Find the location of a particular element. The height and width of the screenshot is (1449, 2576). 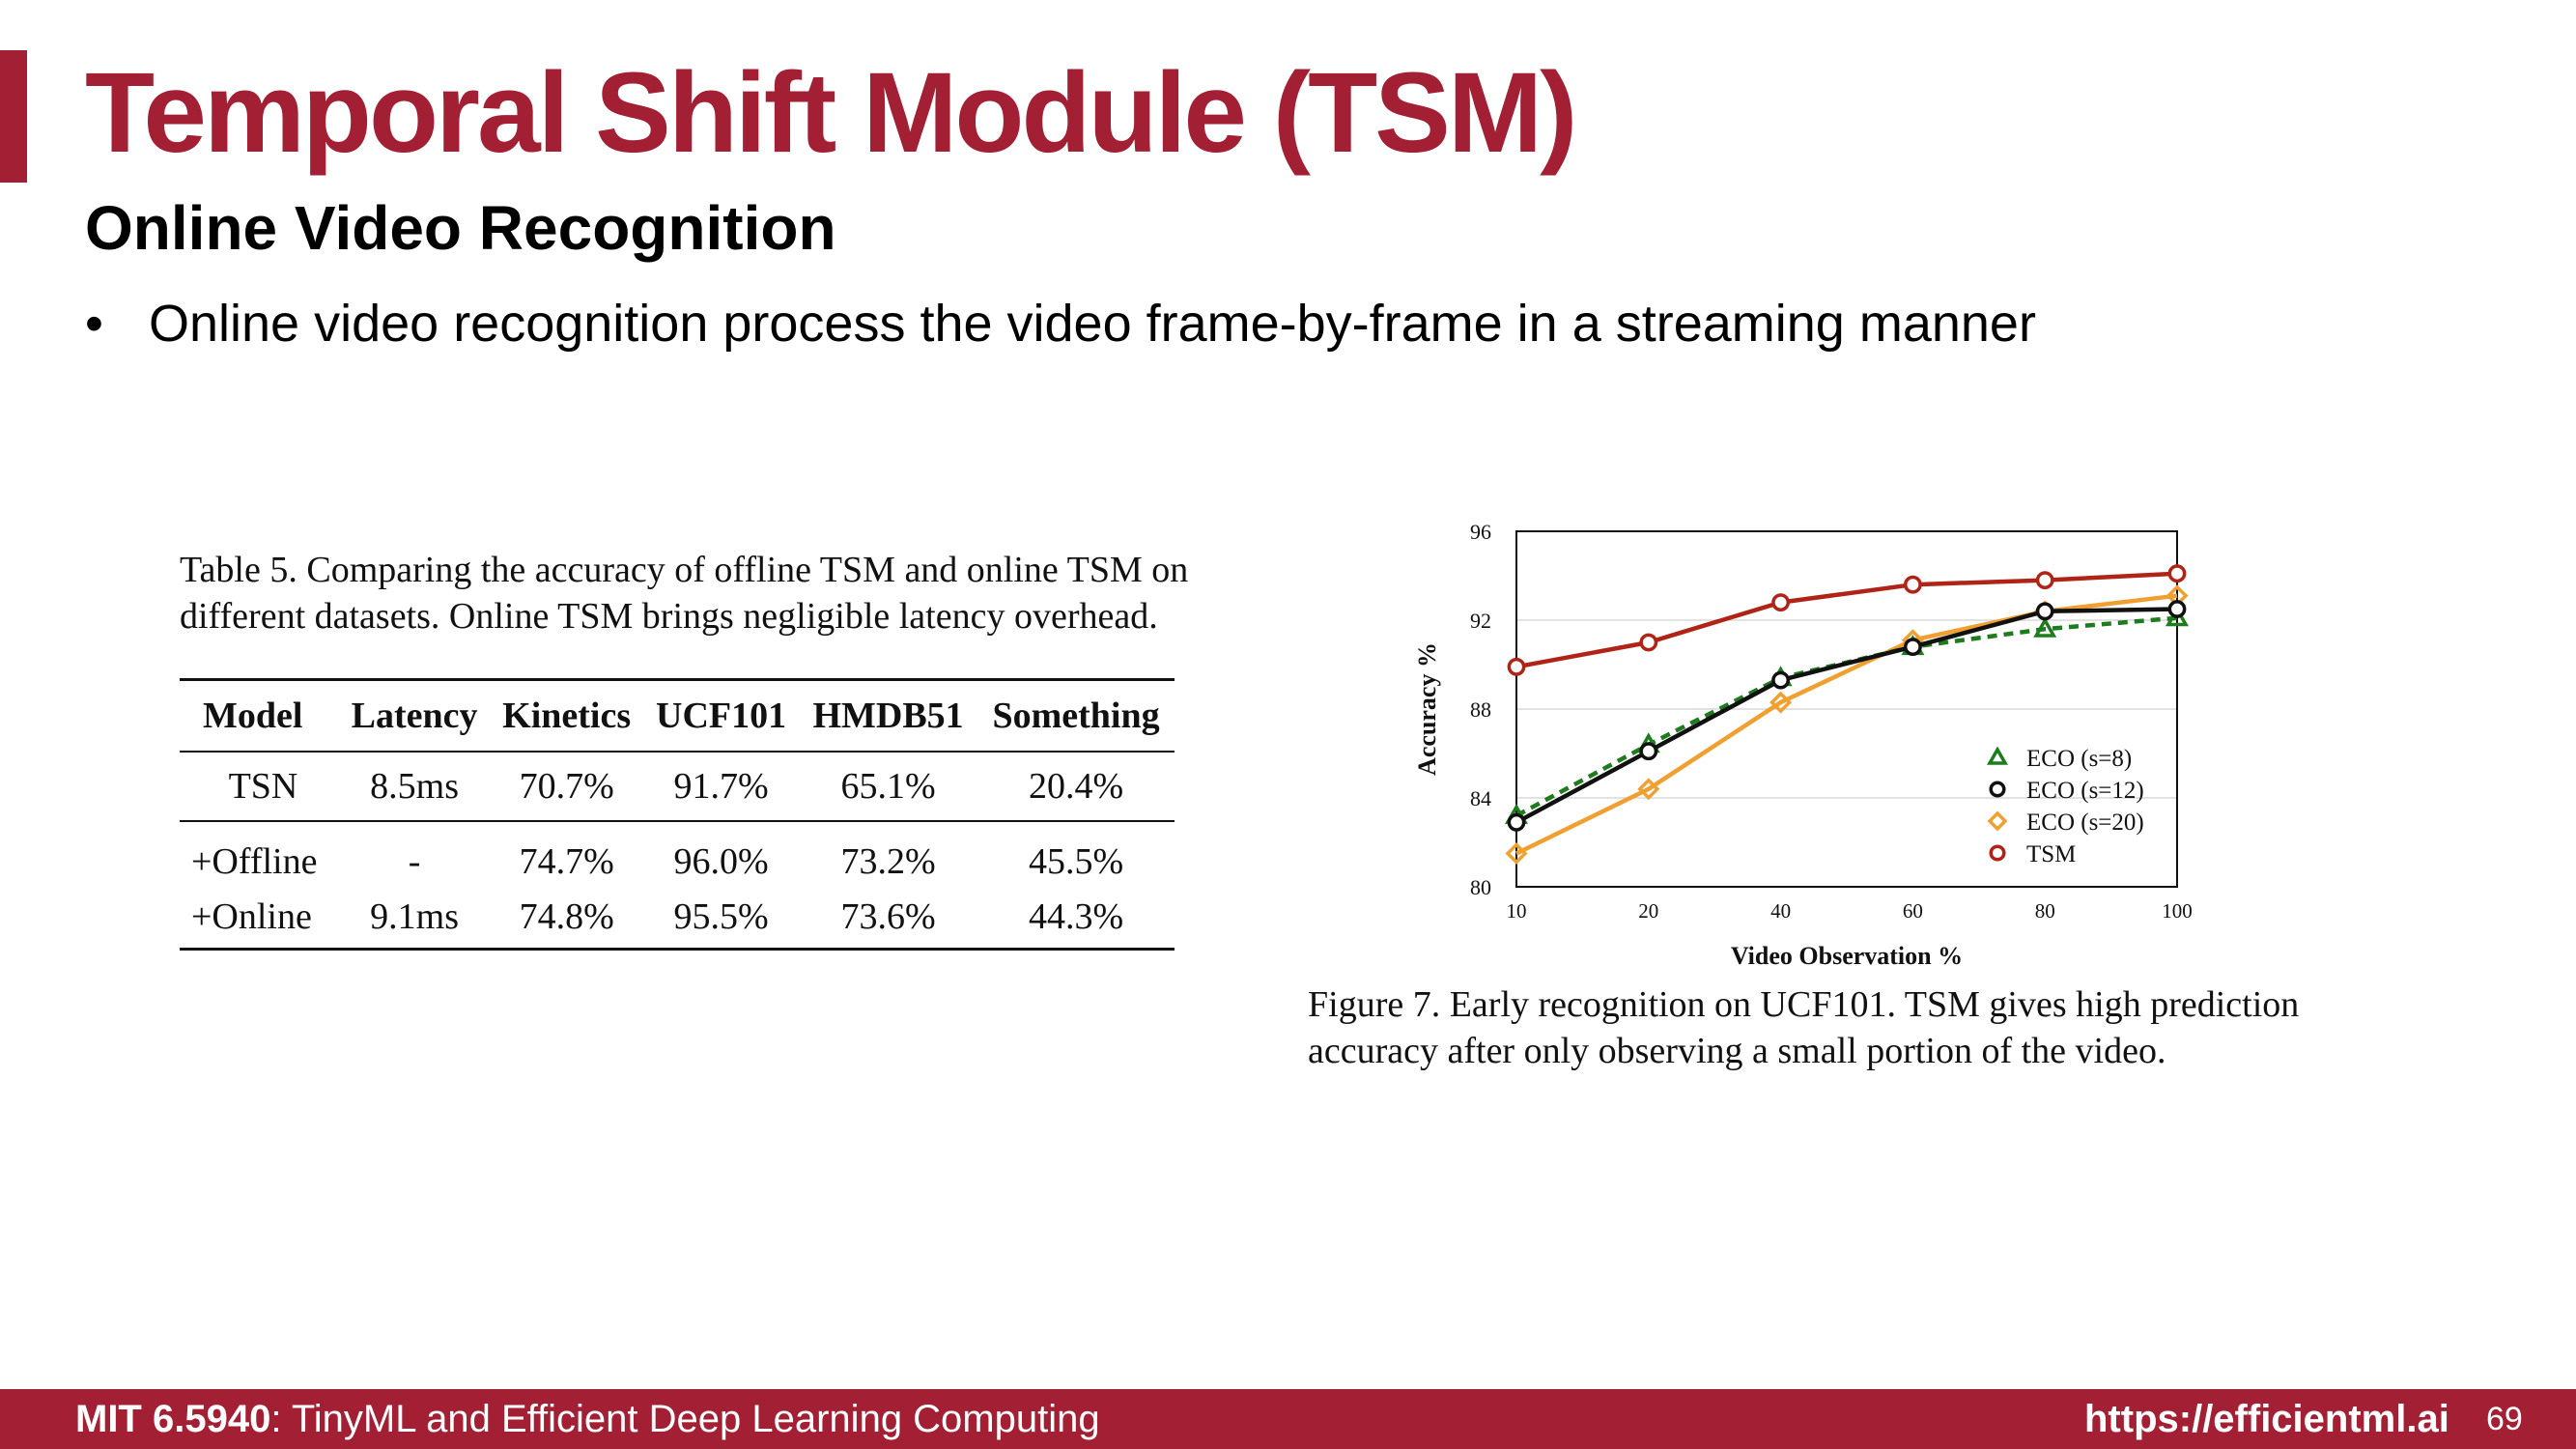

table-cell: 20.4% is located at coordinates (1076, 787).